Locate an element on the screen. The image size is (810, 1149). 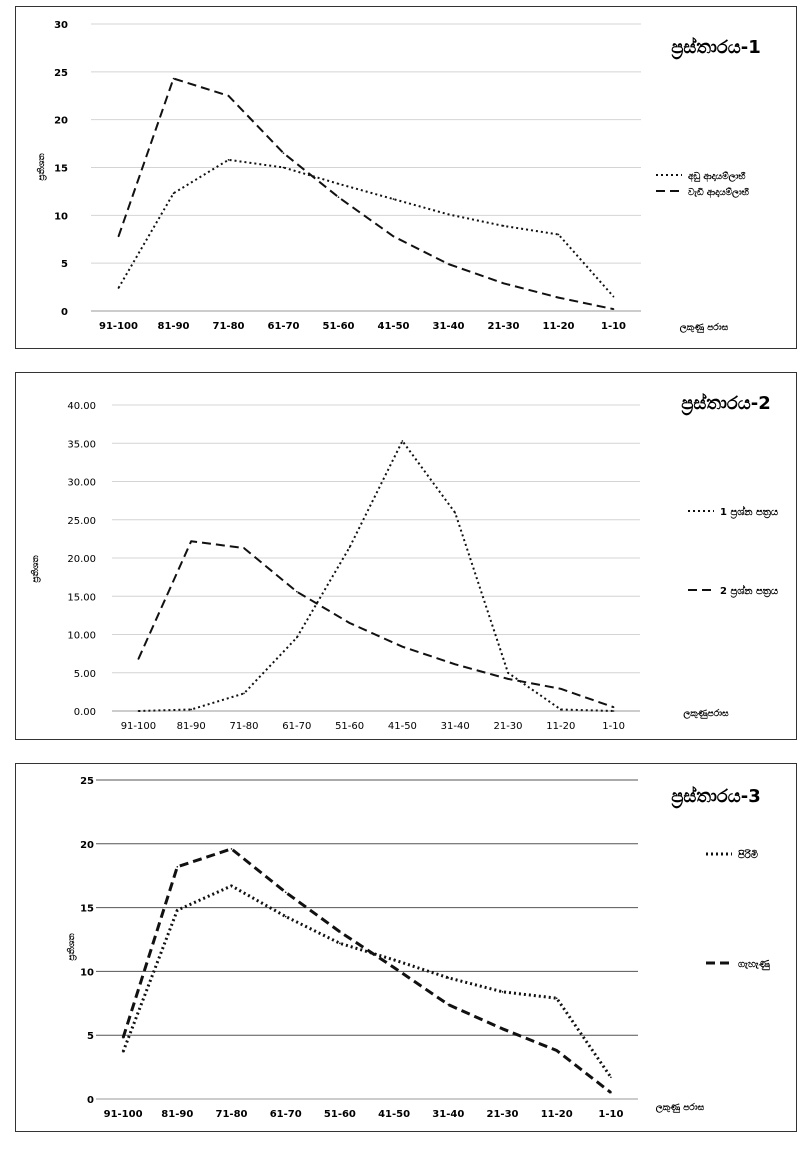
y-tick-label: 0 is located at coordinates (90, 1100).